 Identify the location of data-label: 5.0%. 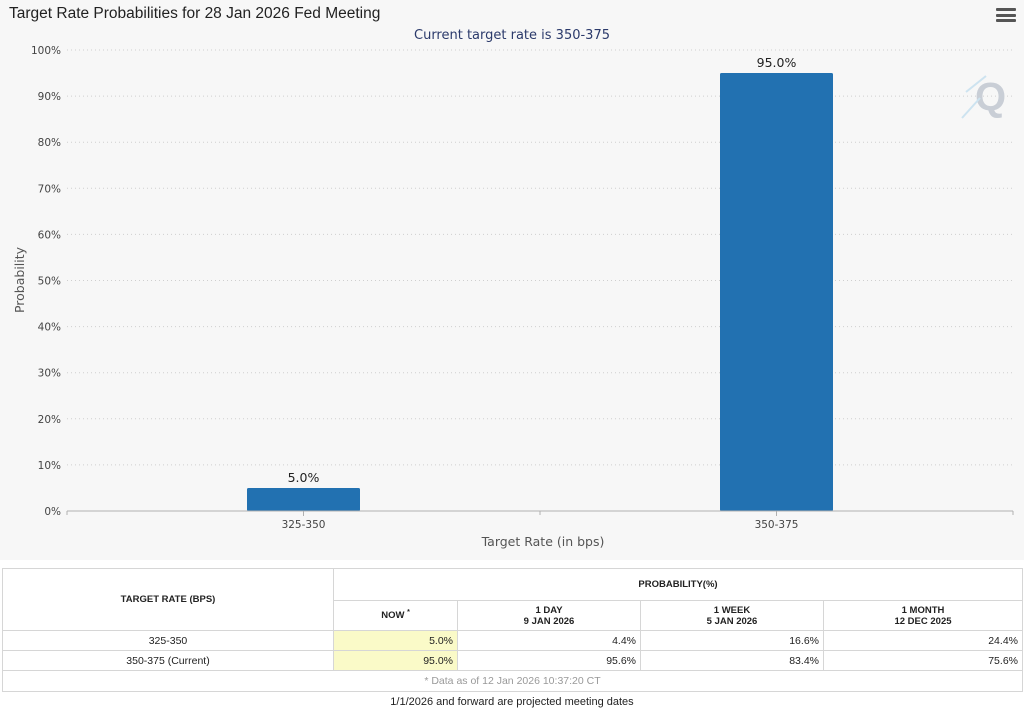
(304, 477).